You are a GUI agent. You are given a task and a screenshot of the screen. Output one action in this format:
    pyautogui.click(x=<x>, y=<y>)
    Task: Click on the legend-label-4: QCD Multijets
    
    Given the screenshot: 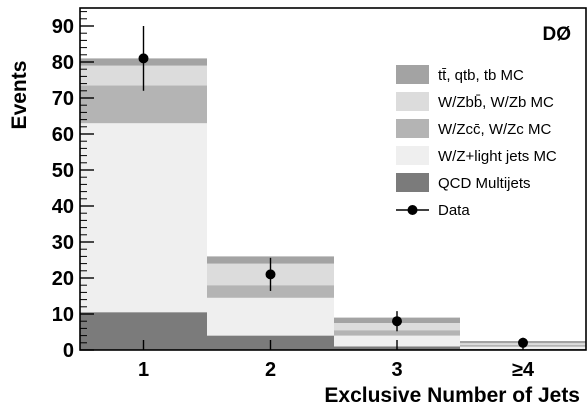 What is the action you would take?
    pyautogui.click(x=484, y=183)
    